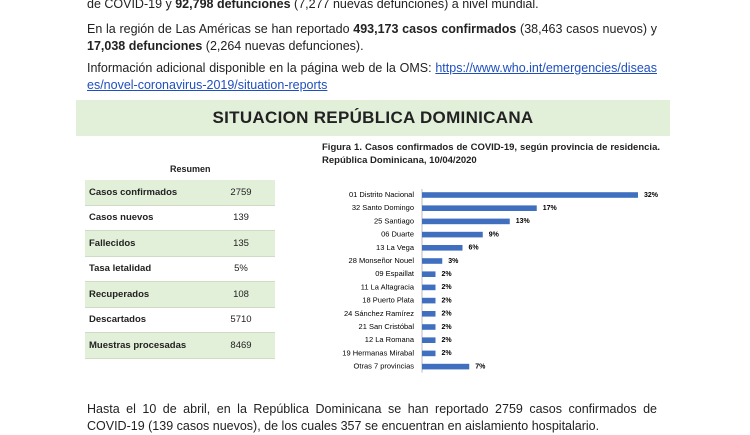 The width and height of the screenshot is (750, 435). Describe the element at coordinates (388, 300) in the screenshot. I see `category-label: 18 Puerto Plata` at that location.